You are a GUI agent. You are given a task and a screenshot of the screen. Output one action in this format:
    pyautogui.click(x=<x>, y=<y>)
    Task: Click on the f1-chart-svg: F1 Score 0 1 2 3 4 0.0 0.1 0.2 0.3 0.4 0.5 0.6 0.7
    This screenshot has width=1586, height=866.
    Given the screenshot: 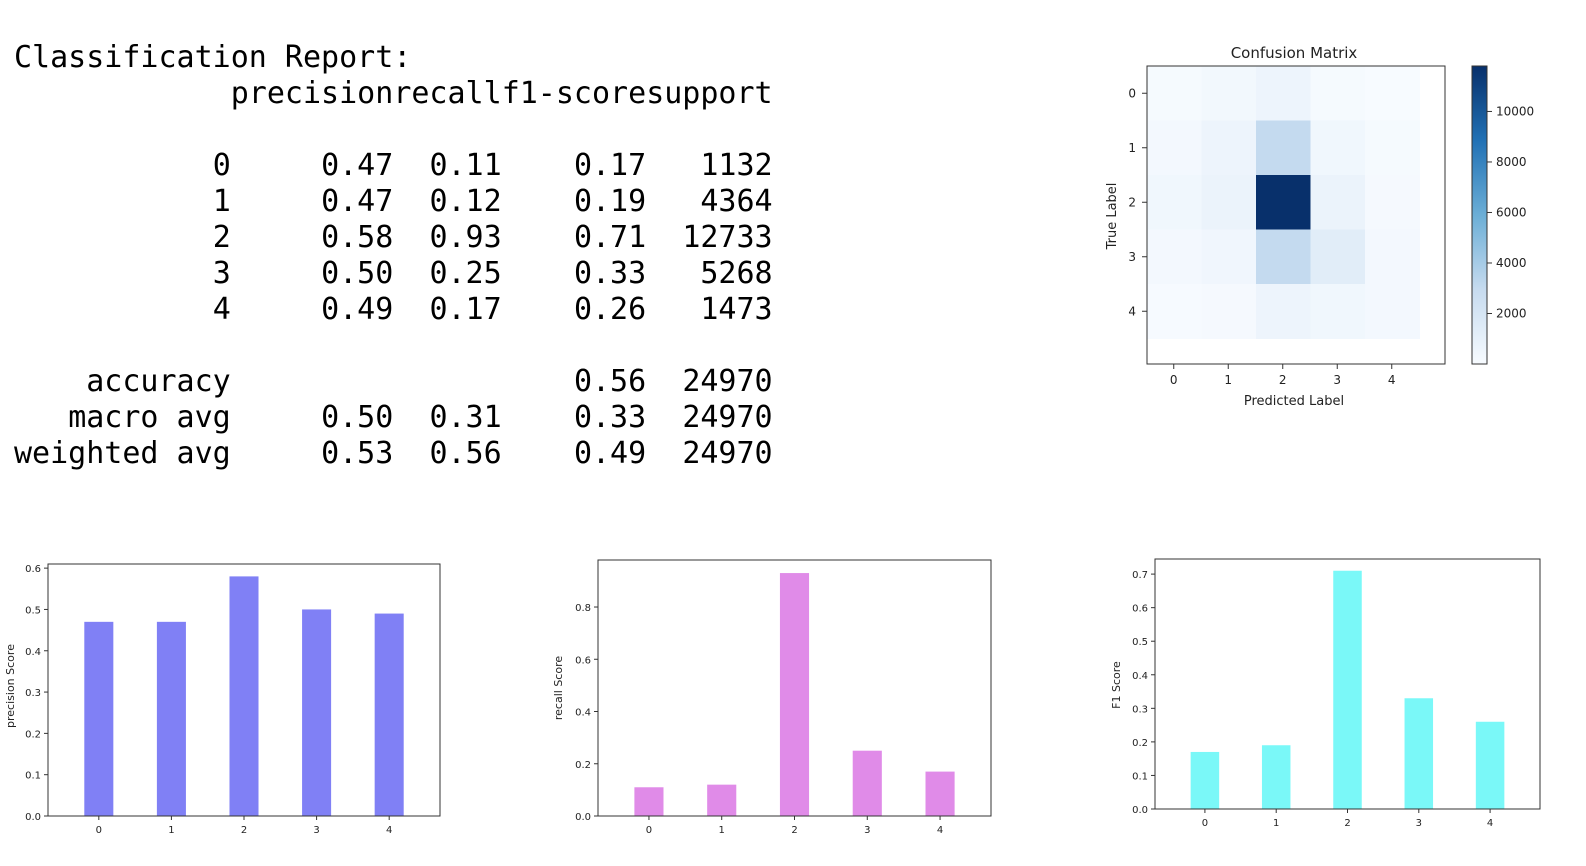 What is the action you would take?
    pyautogui.click(x=1325, y=693)
    